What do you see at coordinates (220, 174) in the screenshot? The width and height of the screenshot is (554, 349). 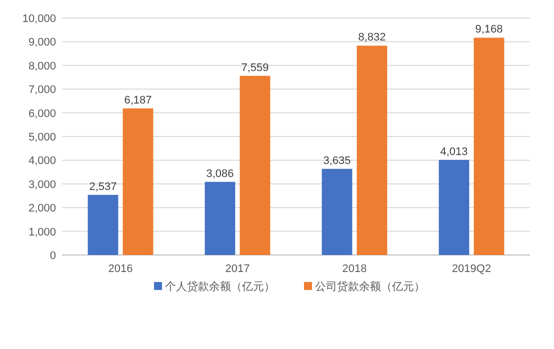 I see `data-label: 3,086` at bounding box center [220, 174].